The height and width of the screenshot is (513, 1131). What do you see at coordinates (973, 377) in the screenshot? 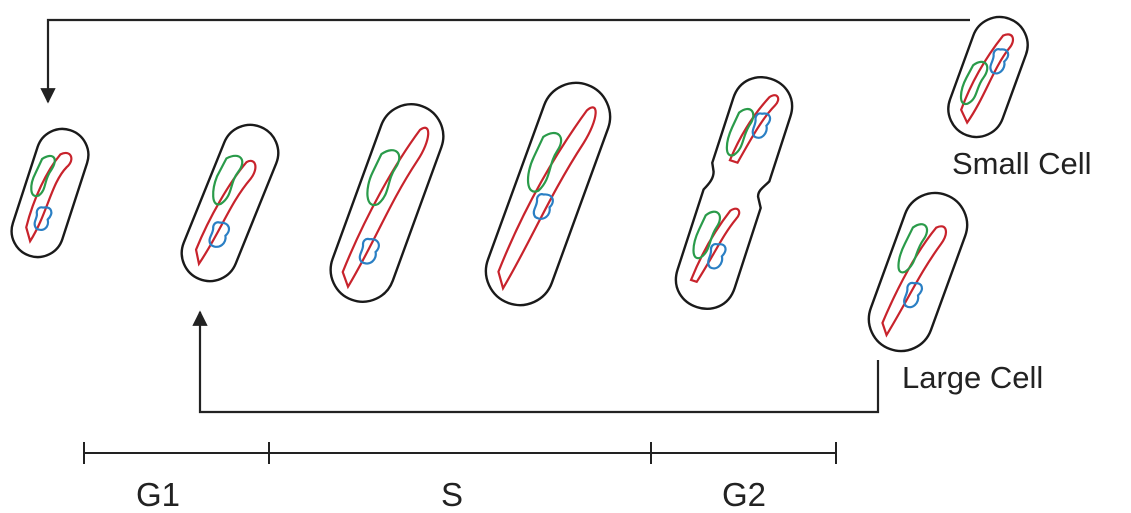
I see `large-cell-label: Large Cell` at bounding box center [973, 377].